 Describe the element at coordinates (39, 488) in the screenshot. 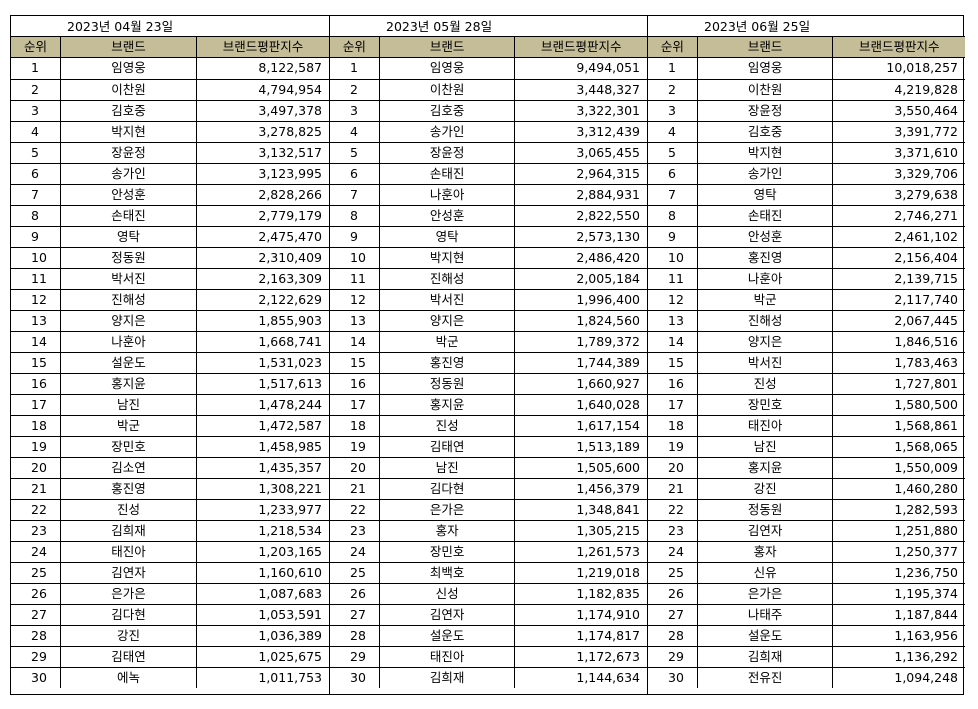

I see `rank-cell: 21` at that location.